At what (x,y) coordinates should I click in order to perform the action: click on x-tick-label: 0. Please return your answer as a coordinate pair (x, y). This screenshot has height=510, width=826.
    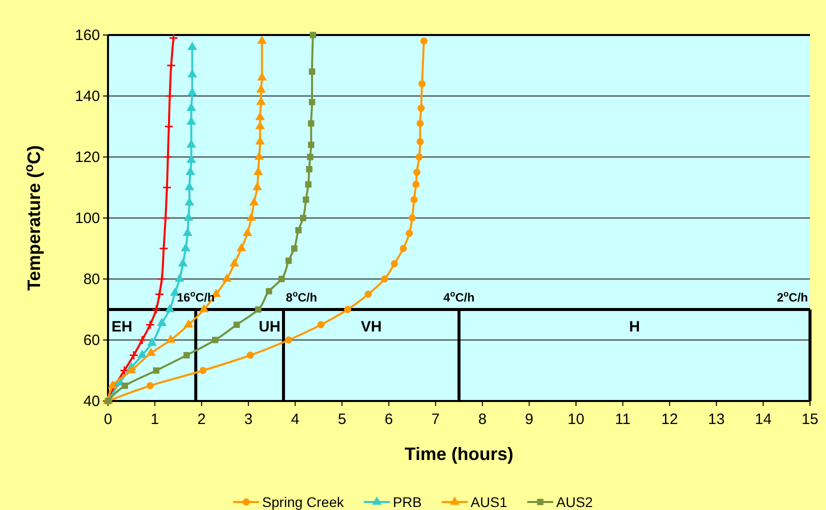
    Looking at the image, I should click on (108, 419).